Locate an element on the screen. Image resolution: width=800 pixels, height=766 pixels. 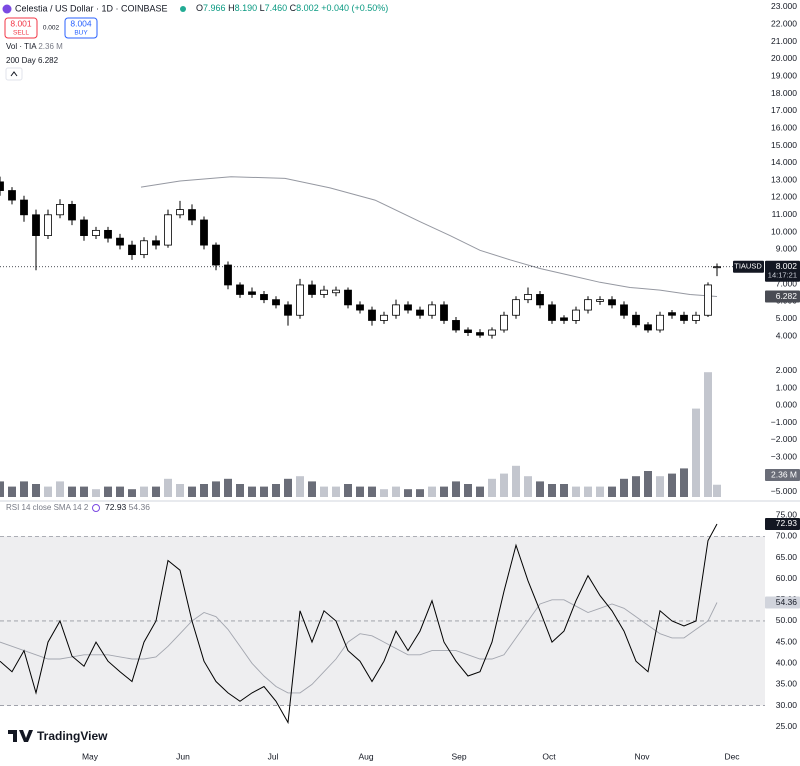
rsi-label: RSI 14 close SMA 14 2 is located at coordinates (47, 507).